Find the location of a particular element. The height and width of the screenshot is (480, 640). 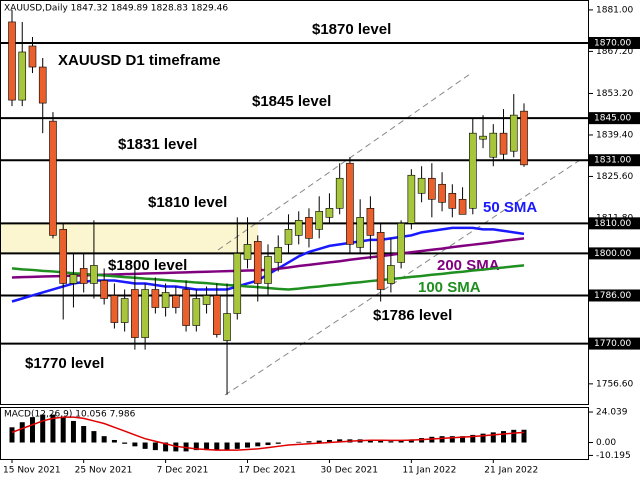

sma-label: 50 SMA is located at coordinates (510, 207).